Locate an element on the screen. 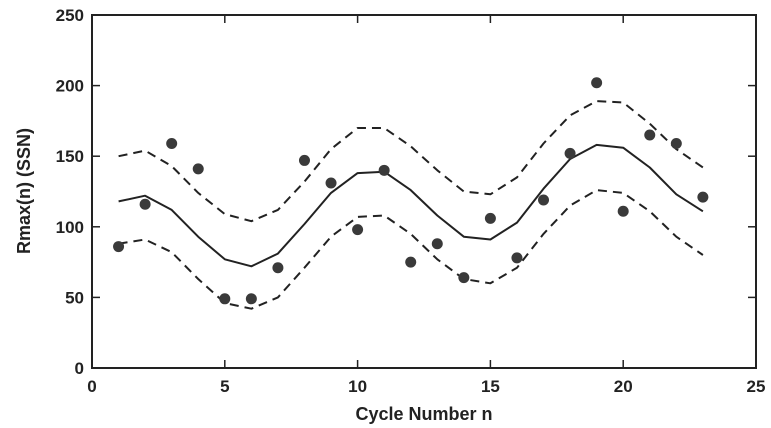  x-tick-label: 5 is located at coordinates (224, 386).